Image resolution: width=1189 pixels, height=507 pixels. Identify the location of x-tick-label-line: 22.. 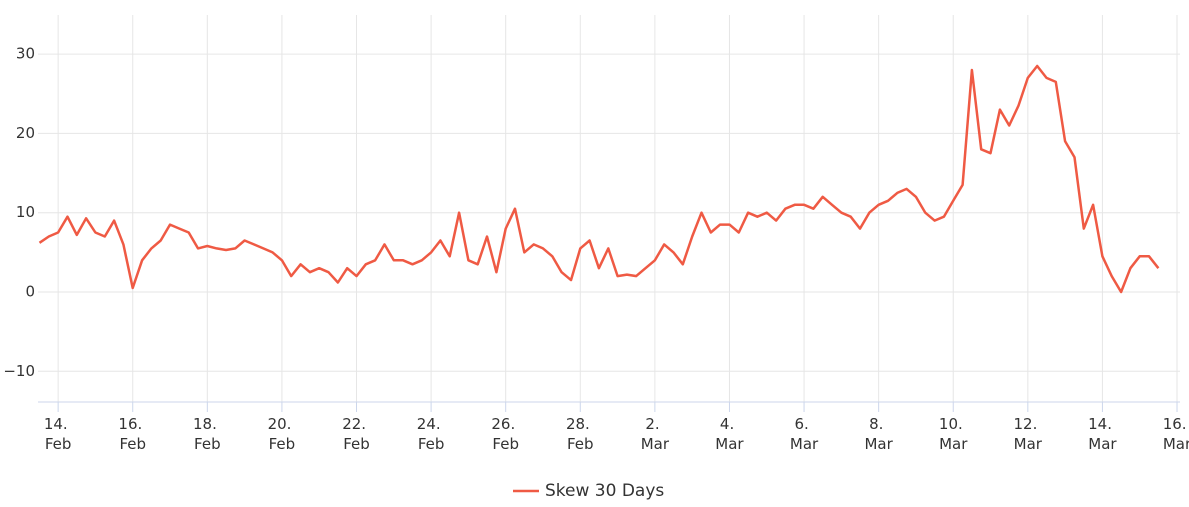
(356, 424).